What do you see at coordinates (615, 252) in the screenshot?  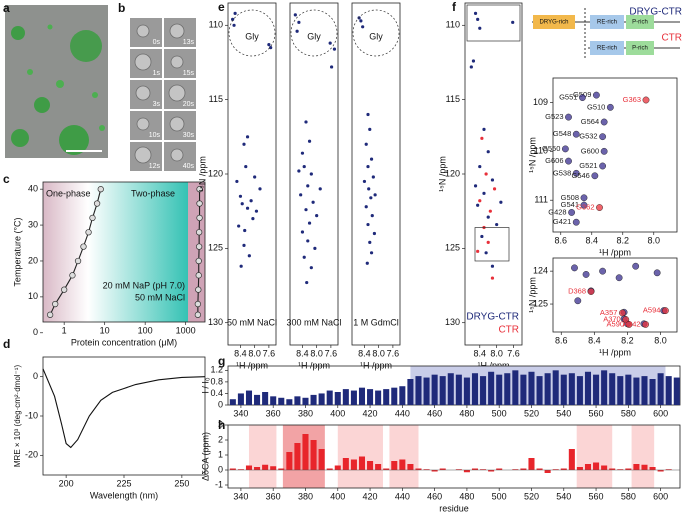 I see `x-axis-label: ¹H /ppm` at bounding box center [615, 252].